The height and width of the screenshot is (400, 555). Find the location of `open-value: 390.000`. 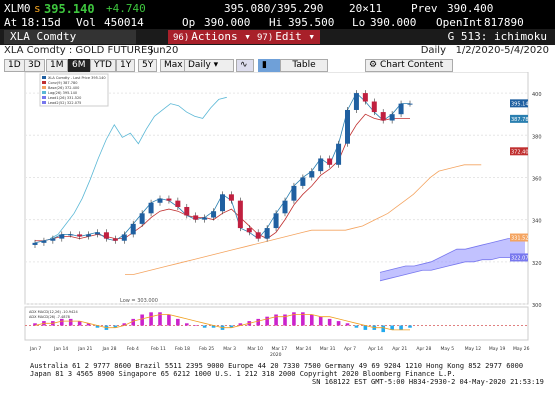

open-value: 390.000 is located at coordinates (227, 22).